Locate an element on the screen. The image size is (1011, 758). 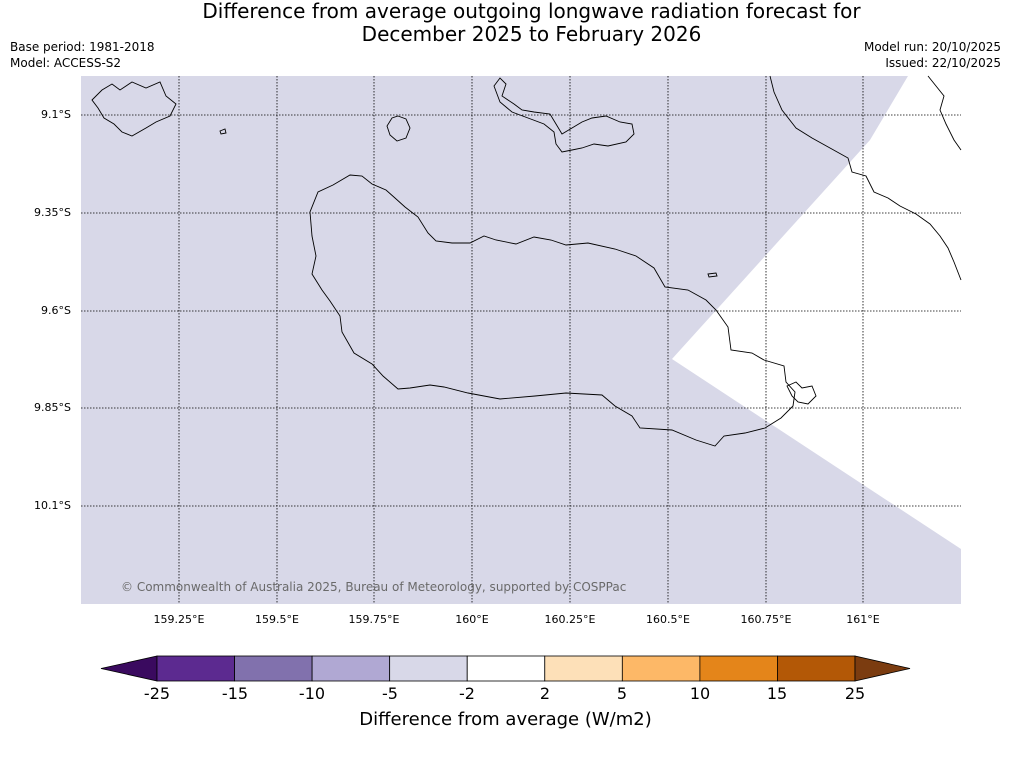
model-run: Model run: 20/10/2025 is located at coordinates (932, 47).